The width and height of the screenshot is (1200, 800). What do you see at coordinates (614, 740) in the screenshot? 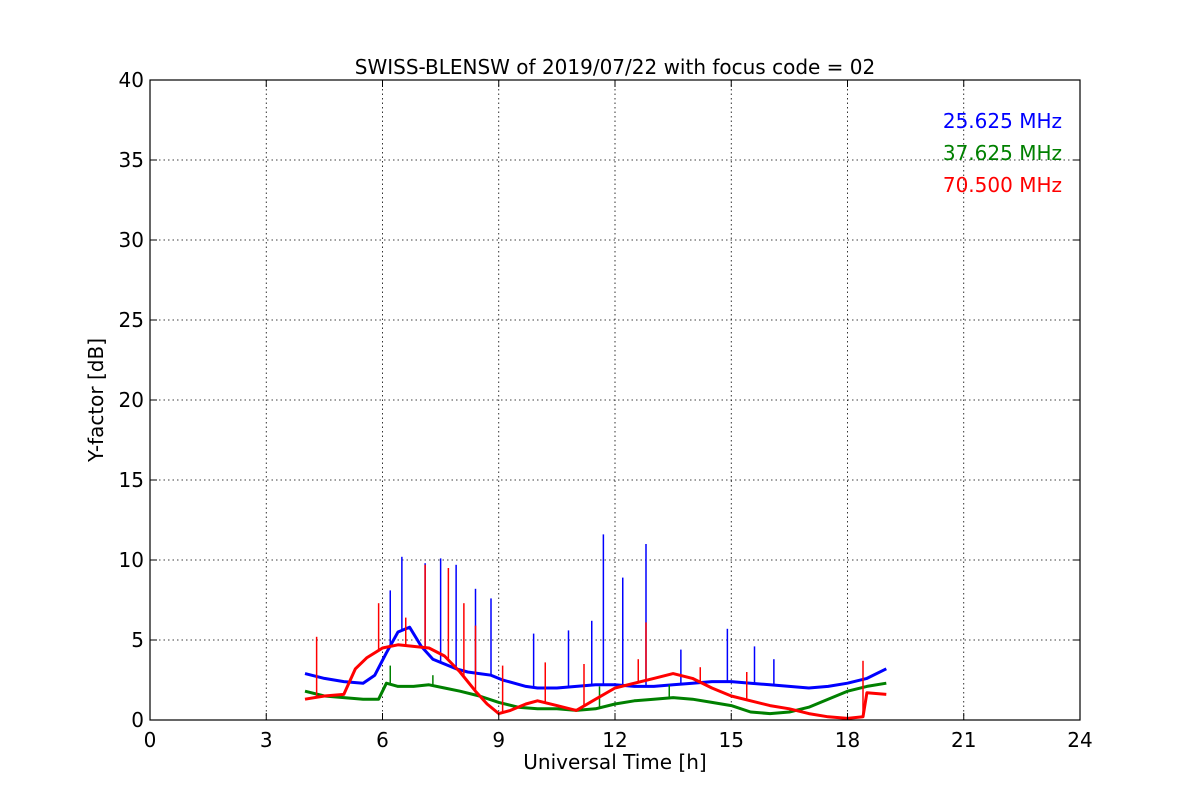
I see `x-tick-label: 12` at bounding box center [614, 740].